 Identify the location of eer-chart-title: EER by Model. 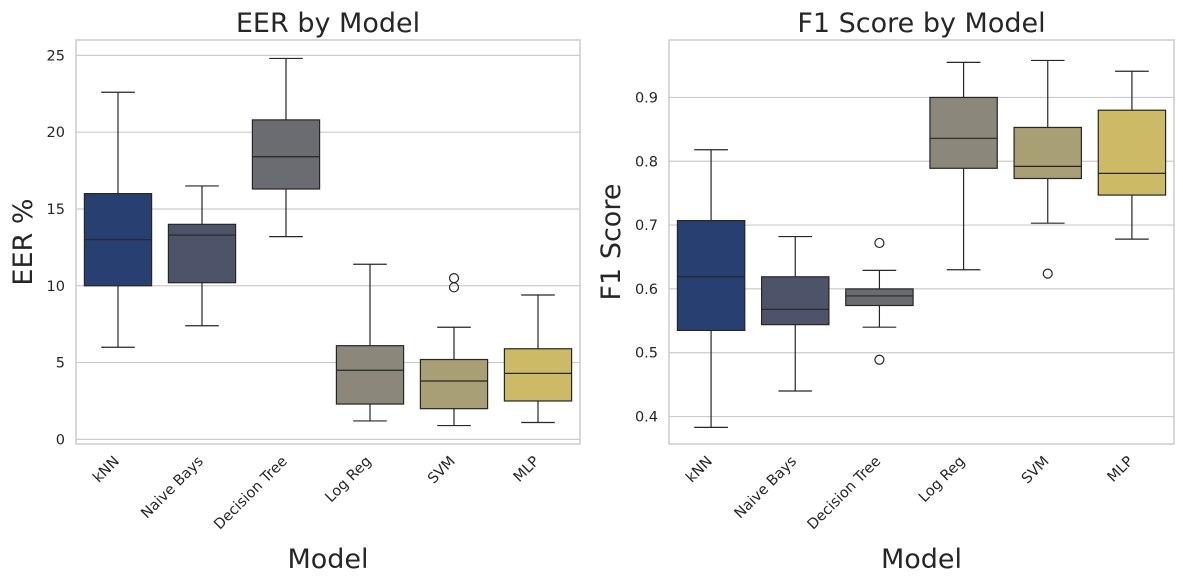
(328, 23).